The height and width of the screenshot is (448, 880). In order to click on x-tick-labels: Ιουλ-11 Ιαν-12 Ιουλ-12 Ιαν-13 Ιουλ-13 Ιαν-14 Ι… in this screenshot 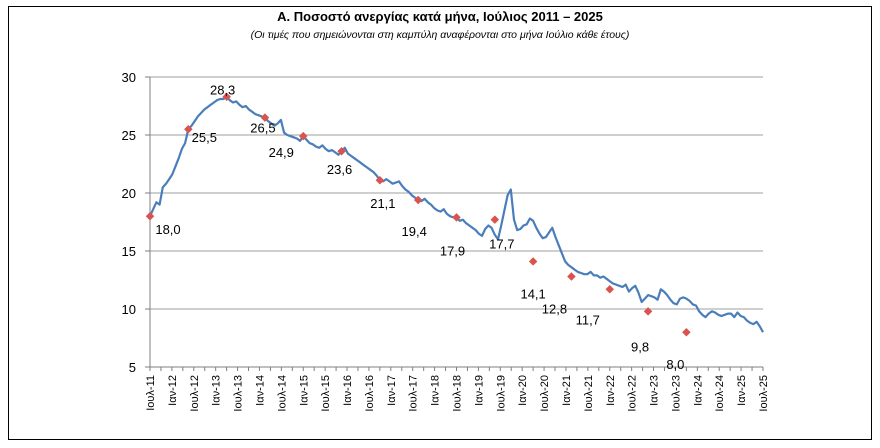, I will do `click(457, 393)`.